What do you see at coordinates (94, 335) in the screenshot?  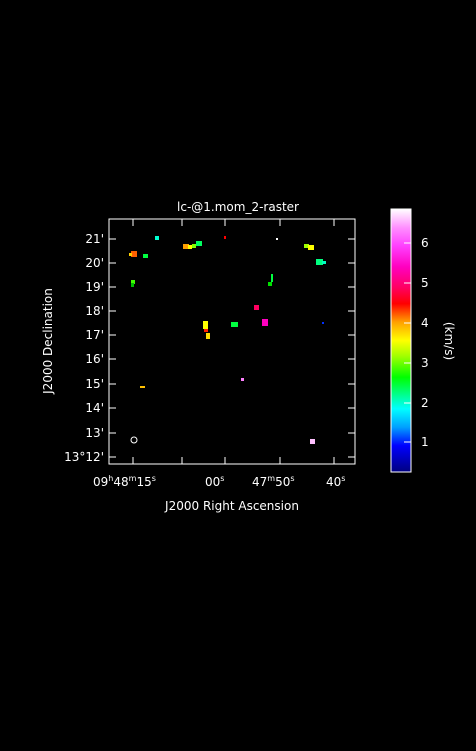 I see `y-tick-label: 17'` at bounding box center [94, 335].